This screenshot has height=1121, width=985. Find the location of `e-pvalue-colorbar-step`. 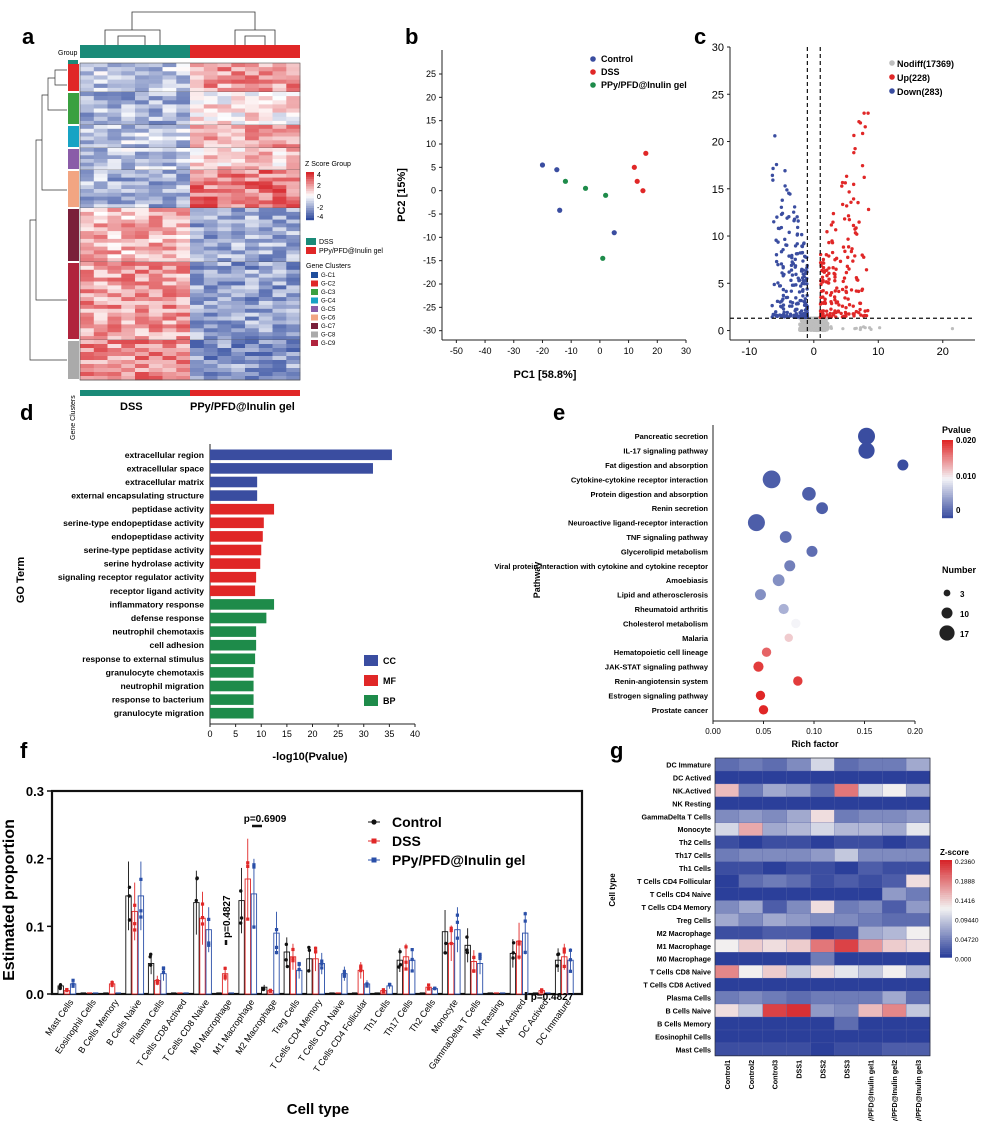

e-pvalue-colorbar-step is located at coordinates (947, 517).